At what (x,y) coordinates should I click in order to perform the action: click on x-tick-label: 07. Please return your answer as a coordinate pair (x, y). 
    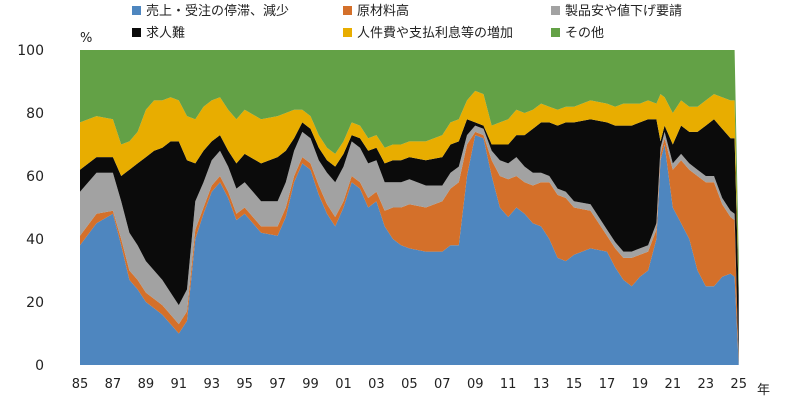
    Looking at the image, I should click on (442, 384).